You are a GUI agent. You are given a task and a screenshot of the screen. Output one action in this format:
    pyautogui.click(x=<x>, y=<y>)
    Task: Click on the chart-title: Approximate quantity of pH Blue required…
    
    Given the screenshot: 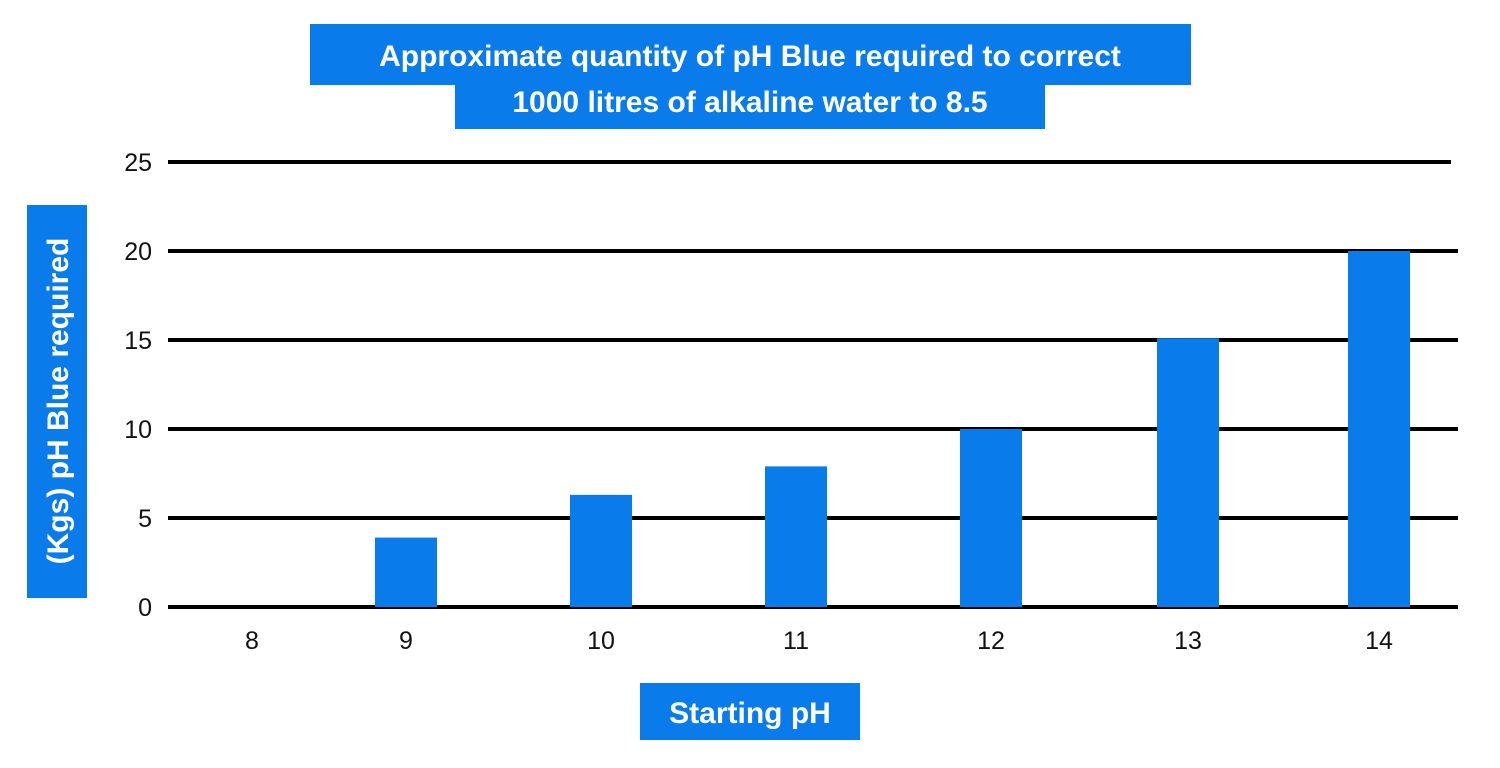 What is the action you would take?
    pyautogui.click(x=750, y=76)
    